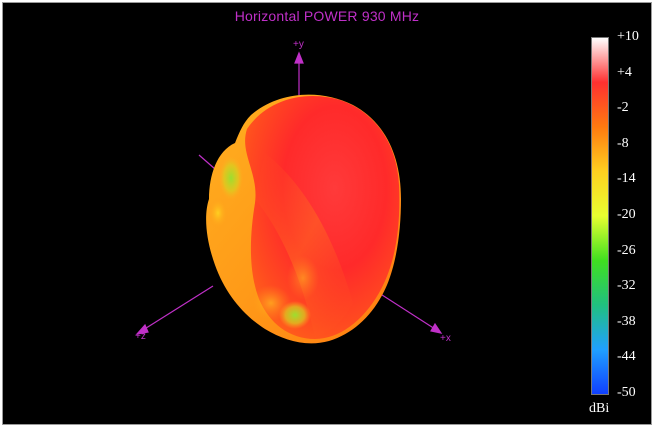  I want to click on axis-stub-line, so click(207, 162).